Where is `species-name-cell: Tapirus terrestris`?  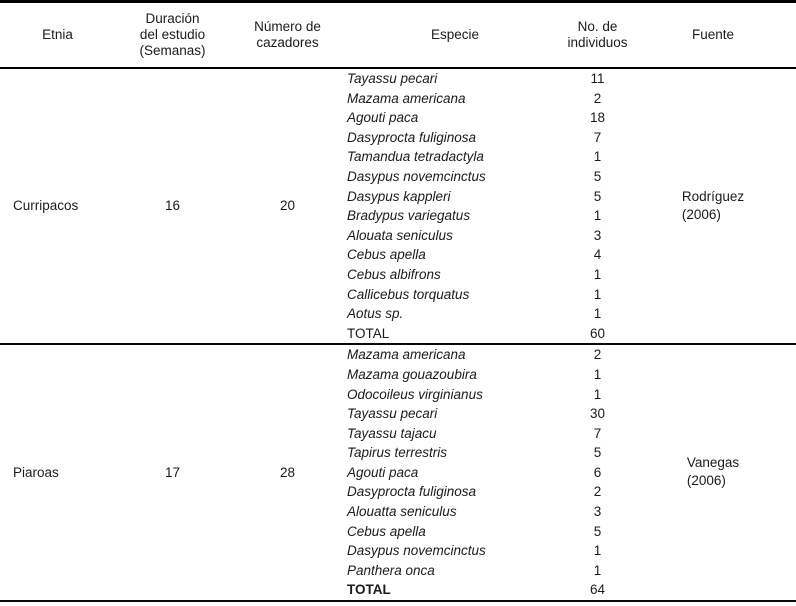 species-name-cell: Tapirus terrestris is located at coordinates (397, 453).